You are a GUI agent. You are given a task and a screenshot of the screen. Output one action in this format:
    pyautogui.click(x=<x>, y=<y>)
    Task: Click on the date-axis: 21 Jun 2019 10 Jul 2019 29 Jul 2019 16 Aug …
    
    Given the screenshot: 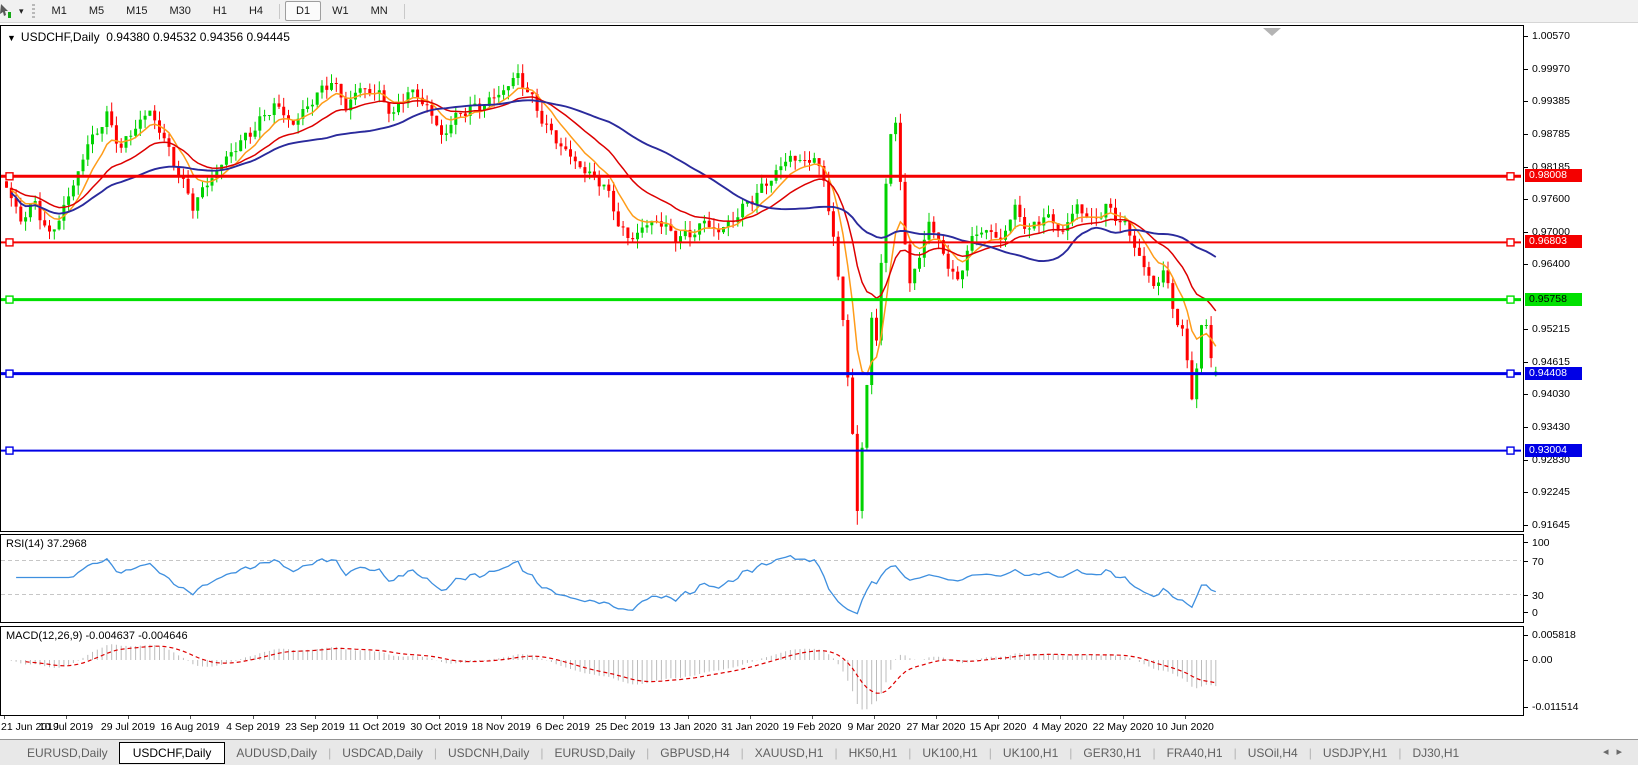 What is the action you would take?
    pyautogui.click(x=762, y=727)
    